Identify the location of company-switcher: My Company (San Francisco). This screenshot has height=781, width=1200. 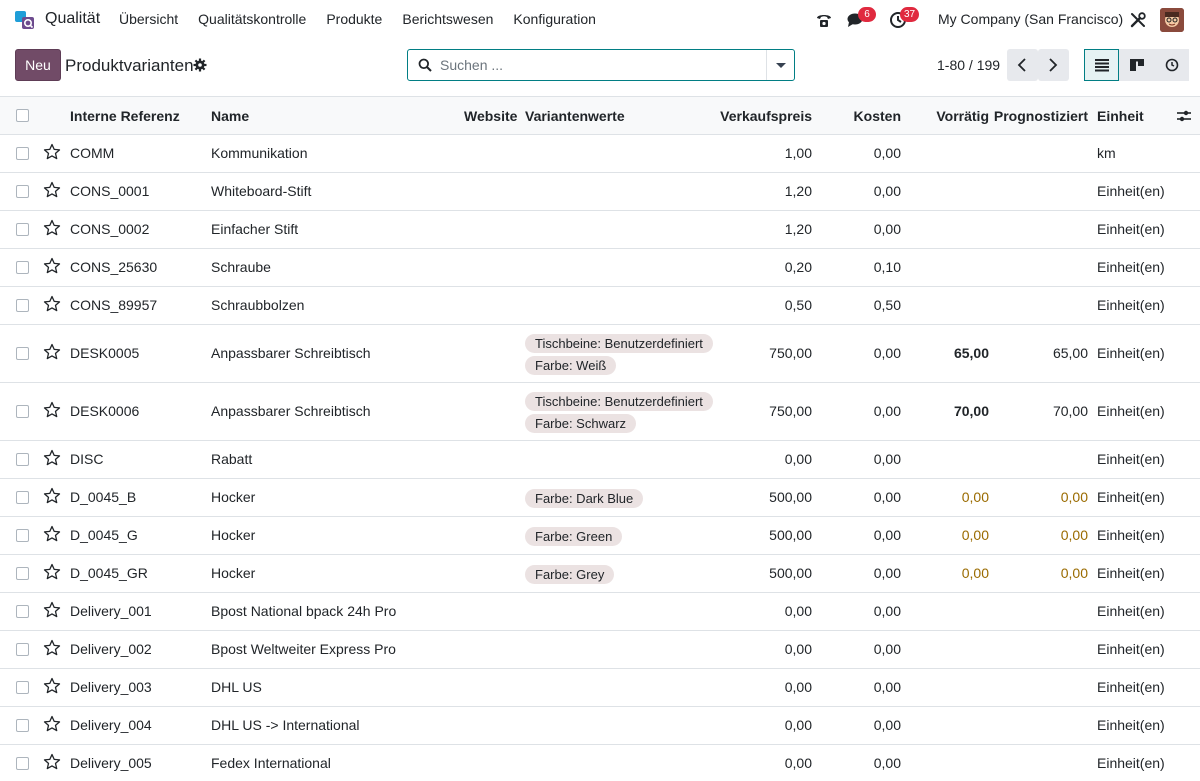
(1031, 19).